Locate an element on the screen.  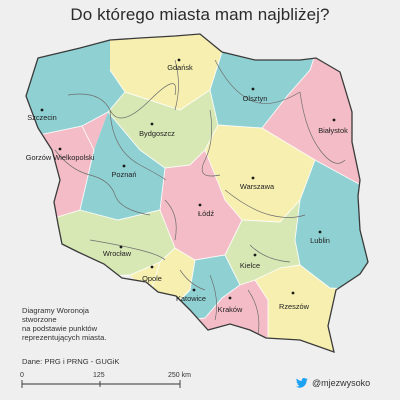
city-katowice: Katowice is located at coordinates (191, 295).